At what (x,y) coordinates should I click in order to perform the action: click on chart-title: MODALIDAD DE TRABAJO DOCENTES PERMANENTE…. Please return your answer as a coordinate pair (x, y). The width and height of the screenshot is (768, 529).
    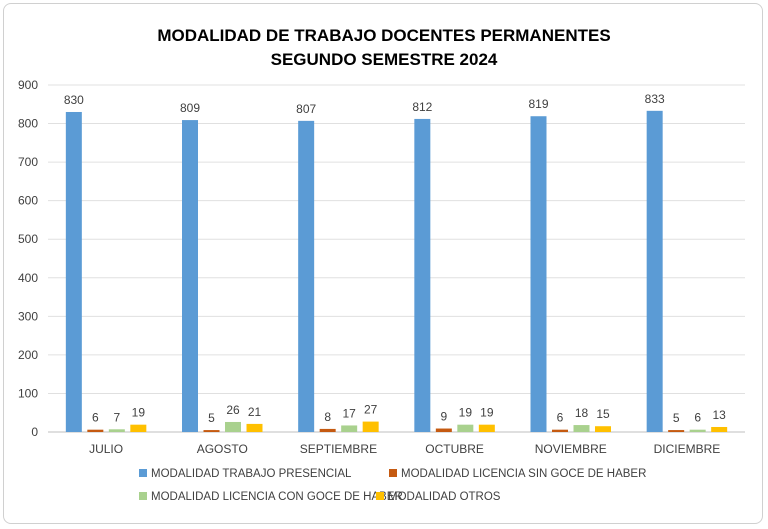
    Looking at the image, I should click on (383, 35).